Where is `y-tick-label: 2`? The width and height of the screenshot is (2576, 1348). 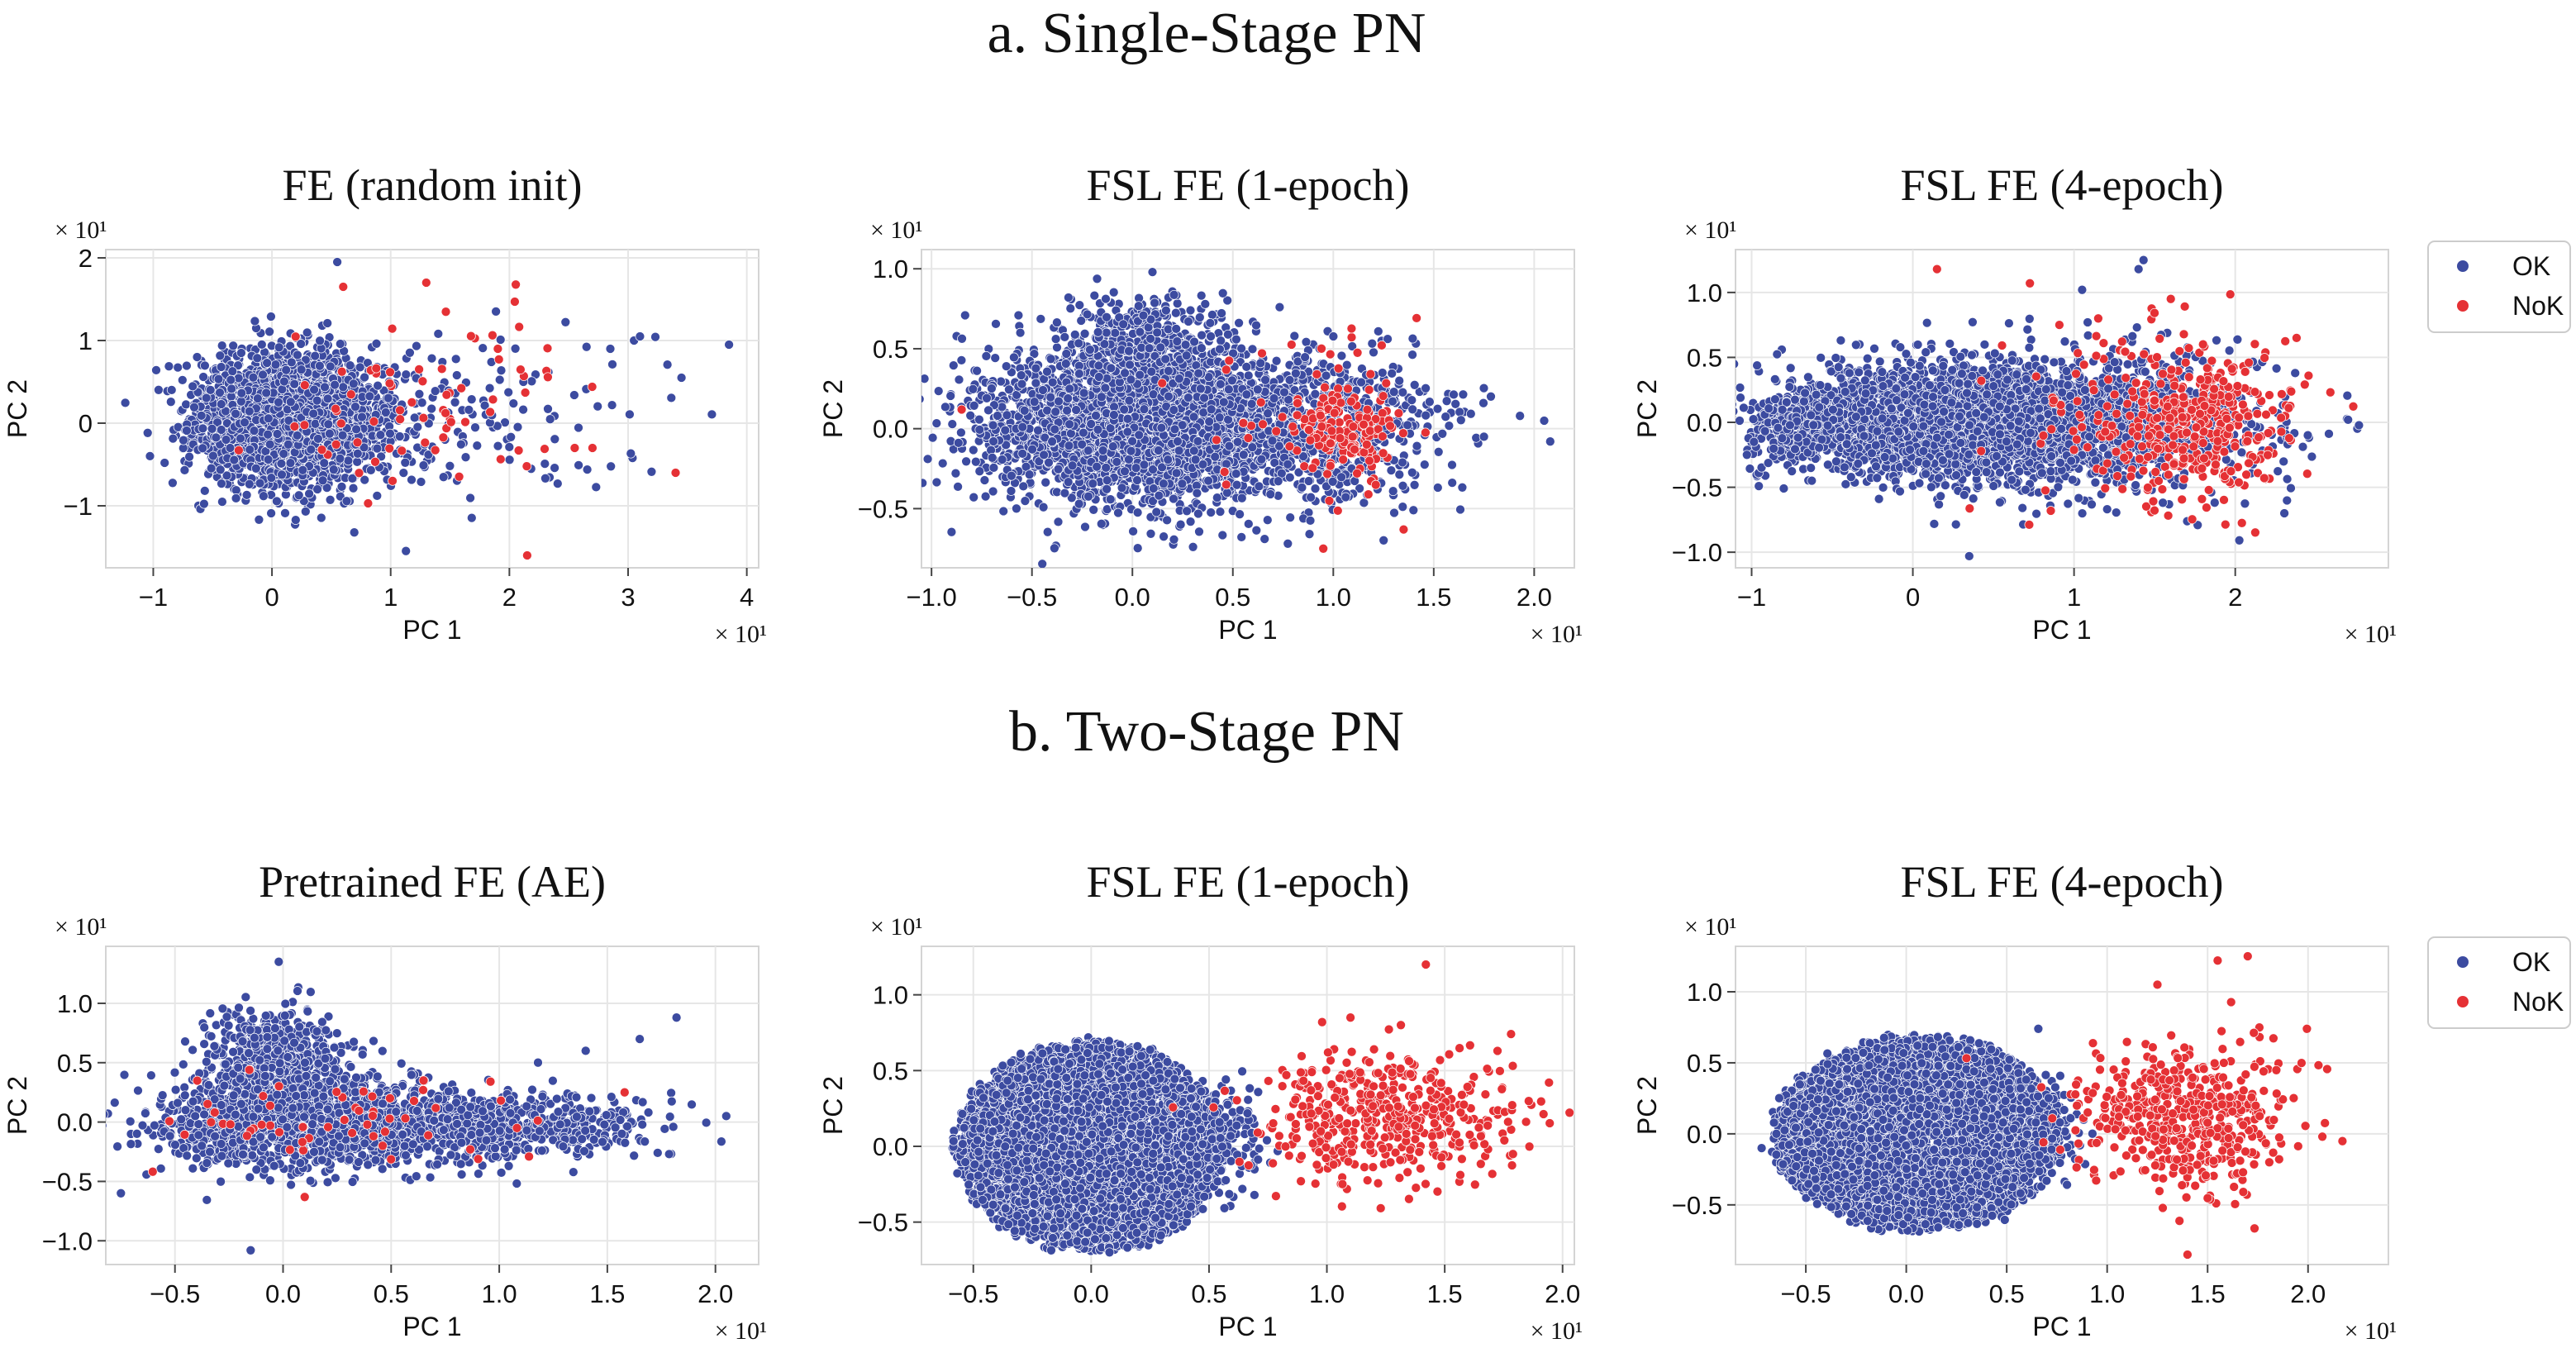 y-tick-label: 2 is located at coordinates (86, 259).